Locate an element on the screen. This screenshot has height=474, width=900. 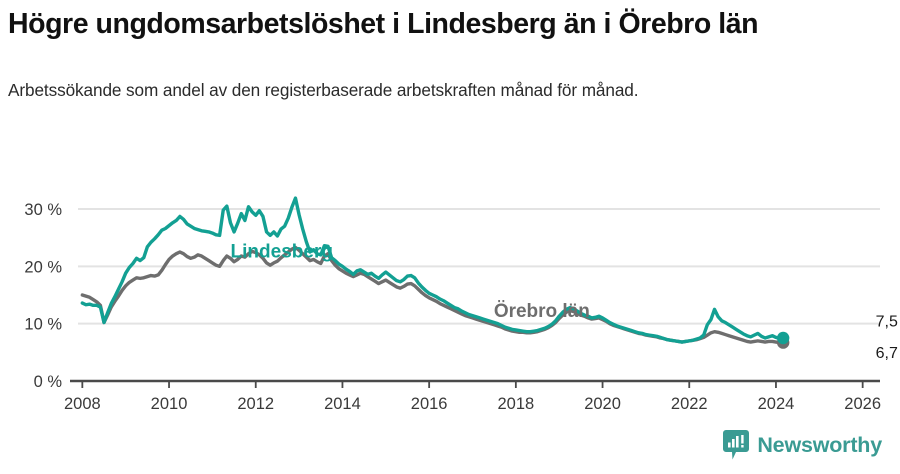
lindesberg-end-value: 7,5 % is located at coordinates (888, 322).